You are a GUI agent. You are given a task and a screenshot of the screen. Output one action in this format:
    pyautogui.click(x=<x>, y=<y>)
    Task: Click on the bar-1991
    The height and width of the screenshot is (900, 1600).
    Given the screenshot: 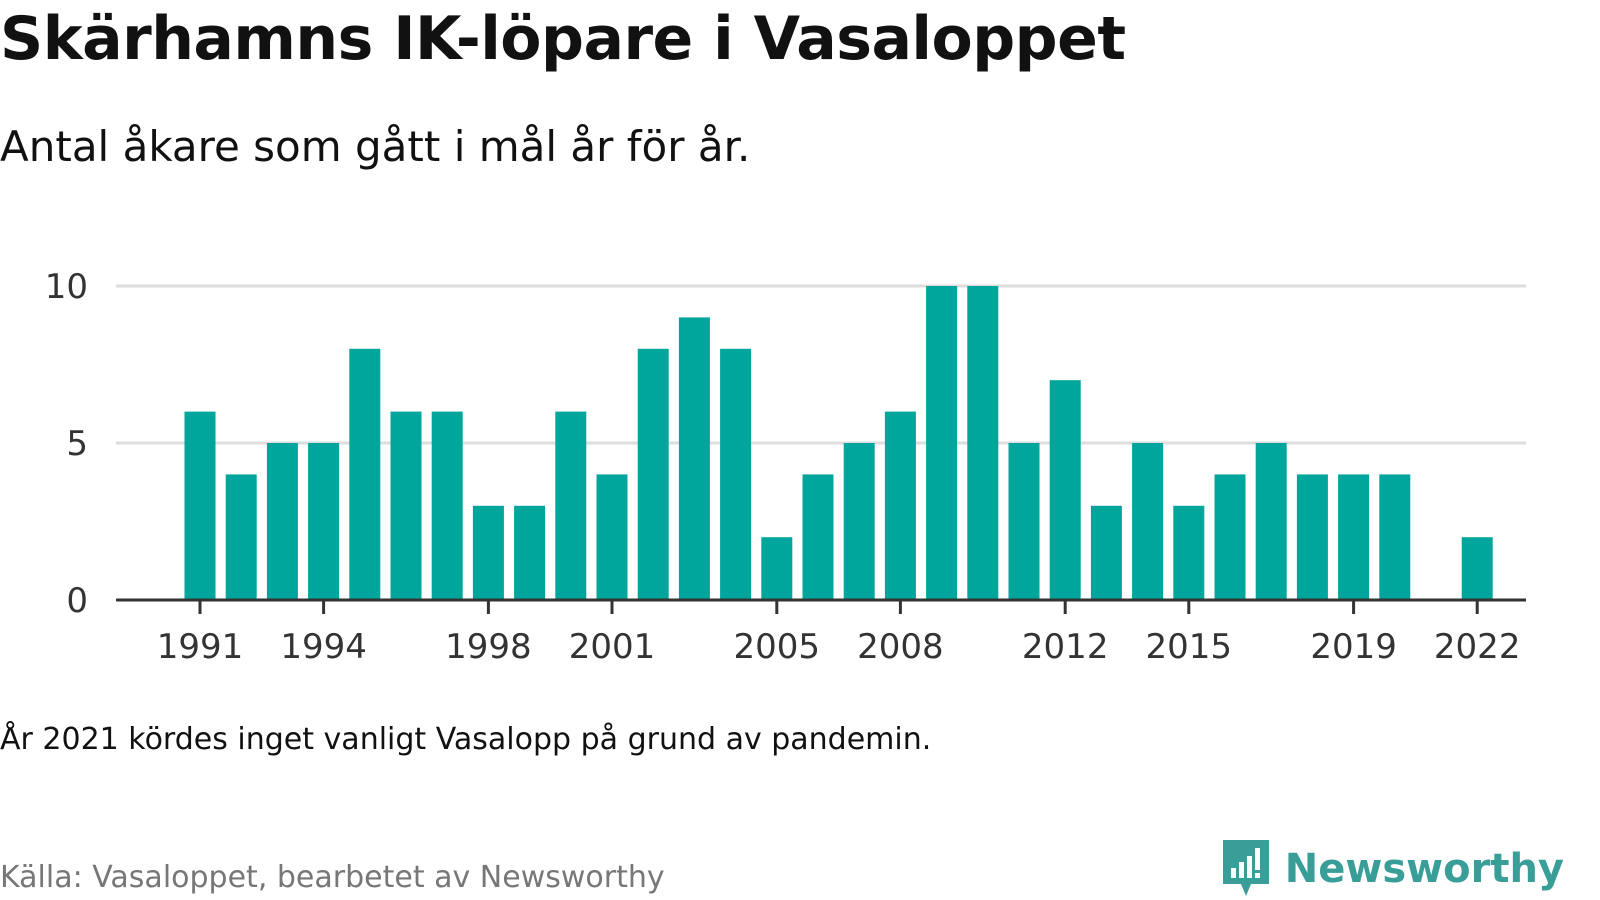 What is the action you would take?
    pyautogui.click(x=200, y=505)
    